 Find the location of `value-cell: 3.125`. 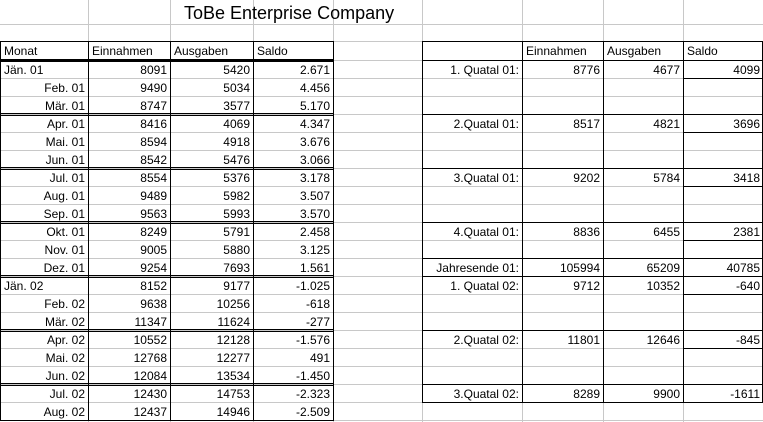

value-cell: 3.125 is located at coordinates (314, 250).